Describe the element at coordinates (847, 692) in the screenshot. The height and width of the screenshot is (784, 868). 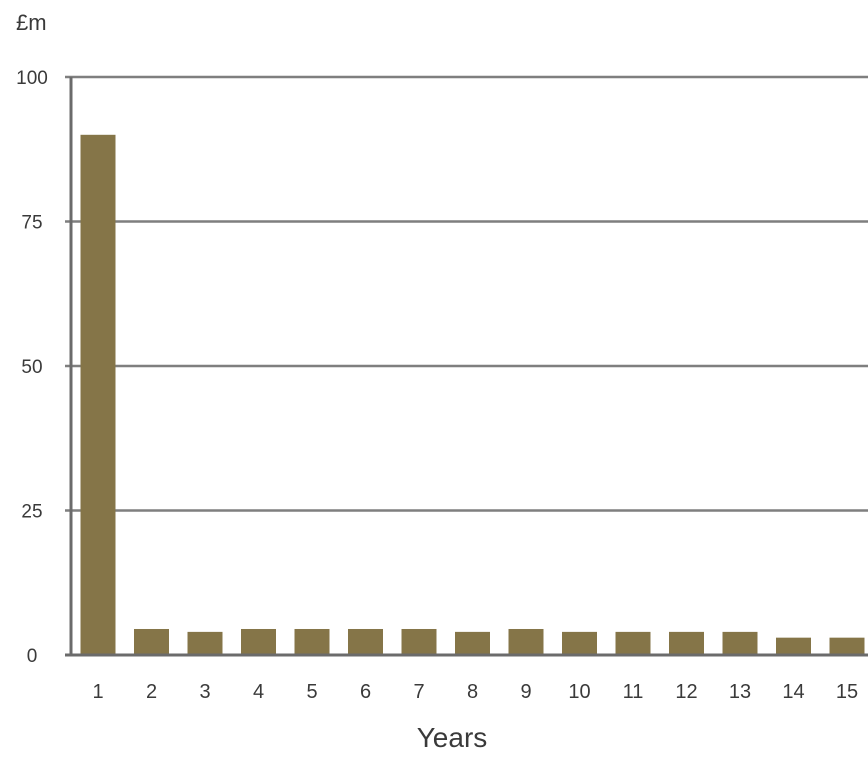
I see `x-tick-label: 15` at that location.